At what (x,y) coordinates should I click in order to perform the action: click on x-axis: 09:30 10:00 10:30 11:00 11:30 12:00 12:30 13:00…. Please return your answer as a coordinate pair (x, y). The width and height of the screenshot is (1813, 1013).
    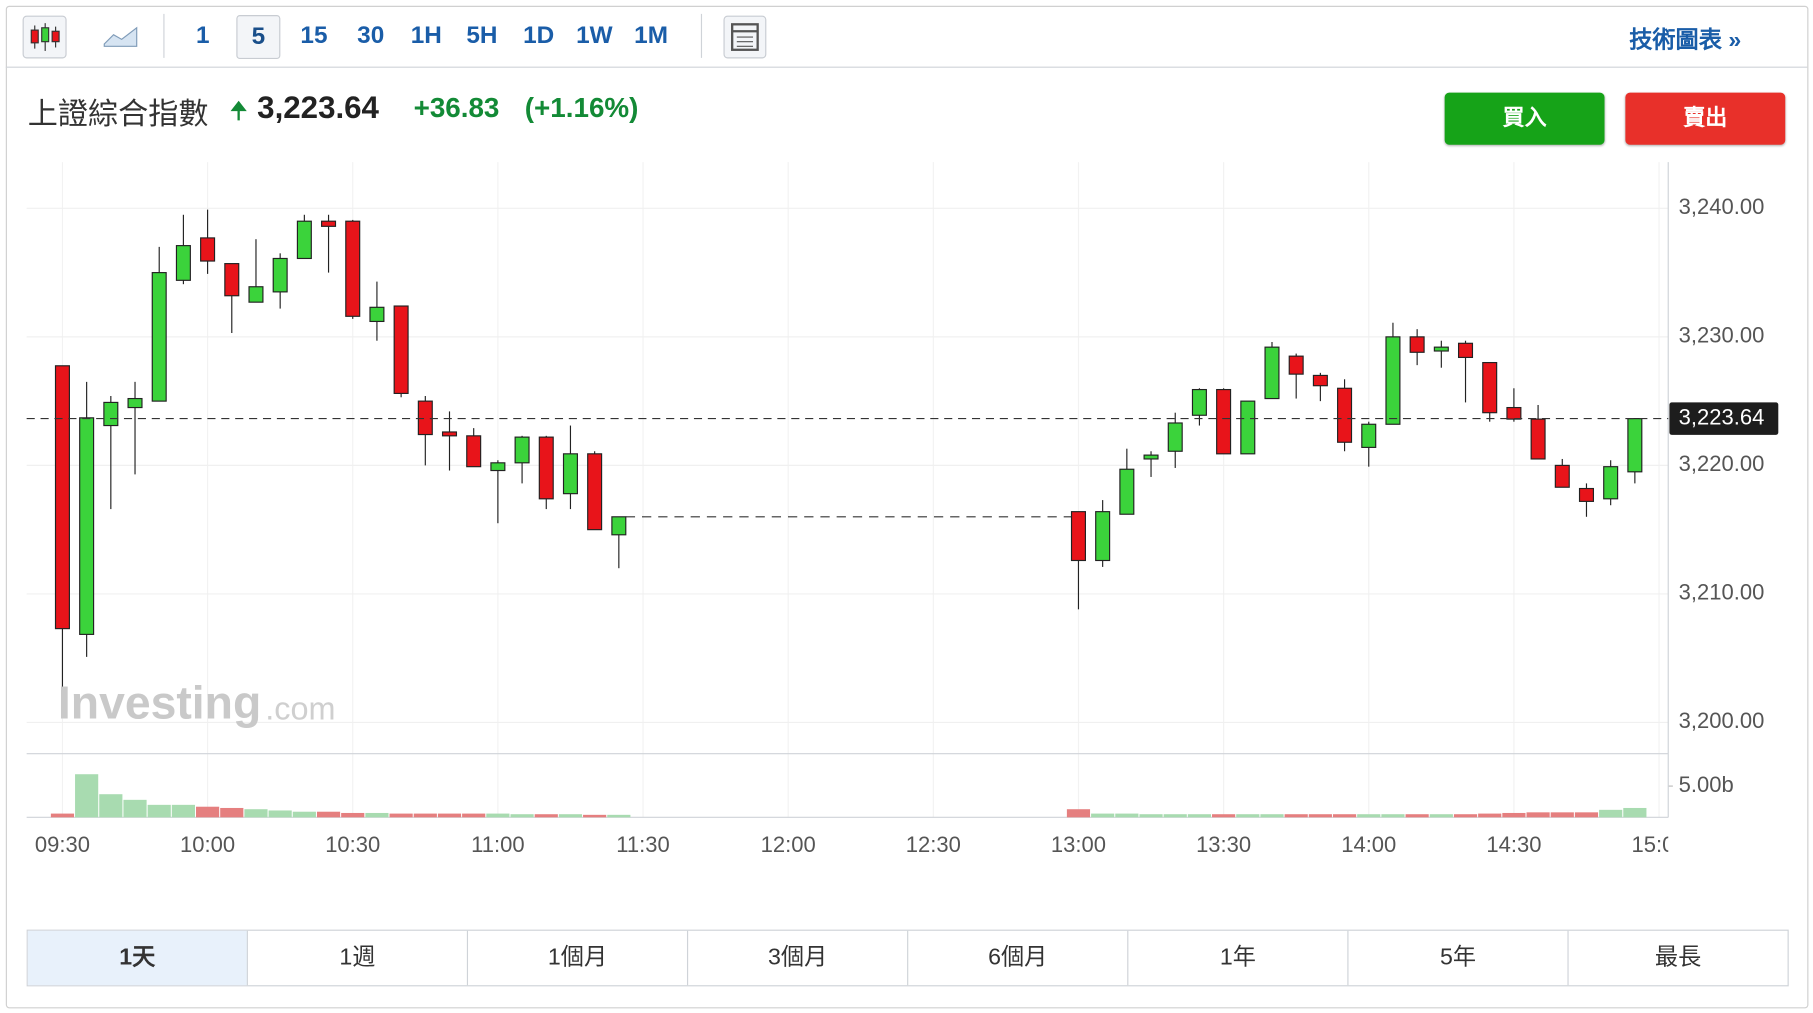
    Looking at the image, I should click on (851, 844).